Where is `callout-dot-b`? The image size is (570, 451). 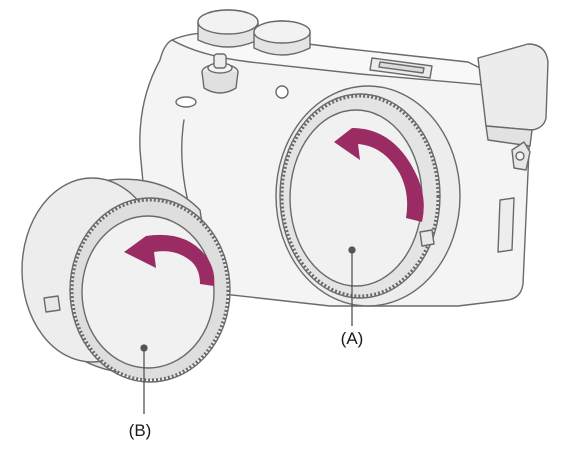
callout-dot-b is located at coordinates (144, 348).